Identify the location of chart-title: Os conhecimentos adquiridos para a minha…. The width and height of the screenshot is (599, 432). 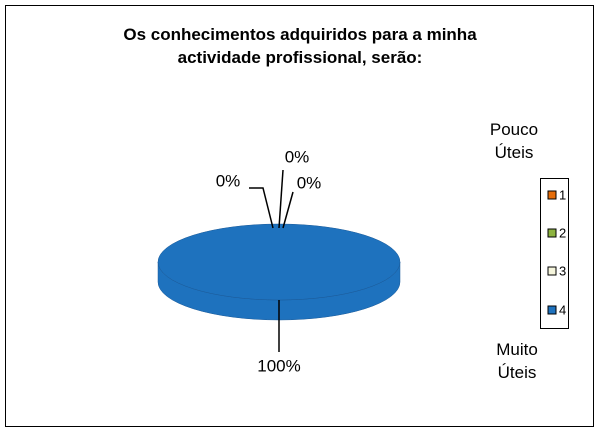
(300, 46).